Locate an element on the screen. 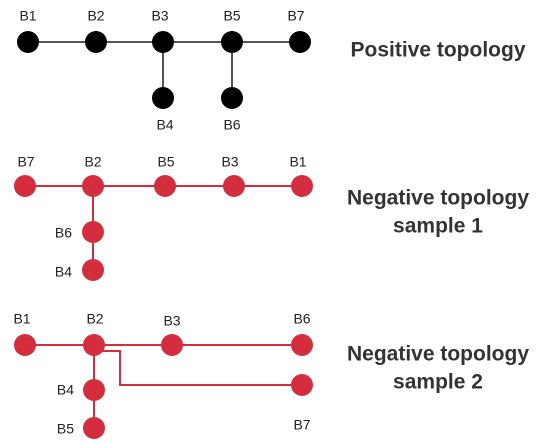  panel-title-line-2: sample 1 is located at coordinates (438, 226).